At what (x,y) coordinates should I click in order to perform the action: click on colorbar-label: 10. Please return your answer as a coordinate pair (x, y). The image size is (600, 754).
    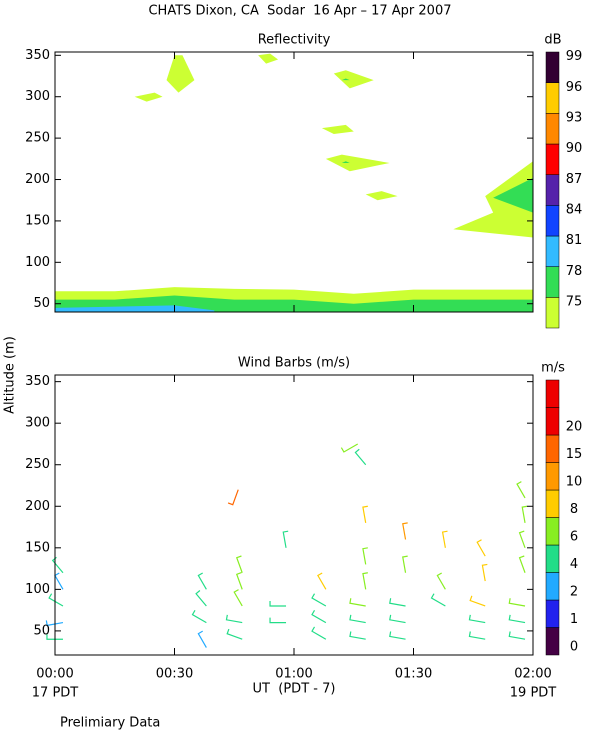
    Looking at the image, I should click on (574, 481).